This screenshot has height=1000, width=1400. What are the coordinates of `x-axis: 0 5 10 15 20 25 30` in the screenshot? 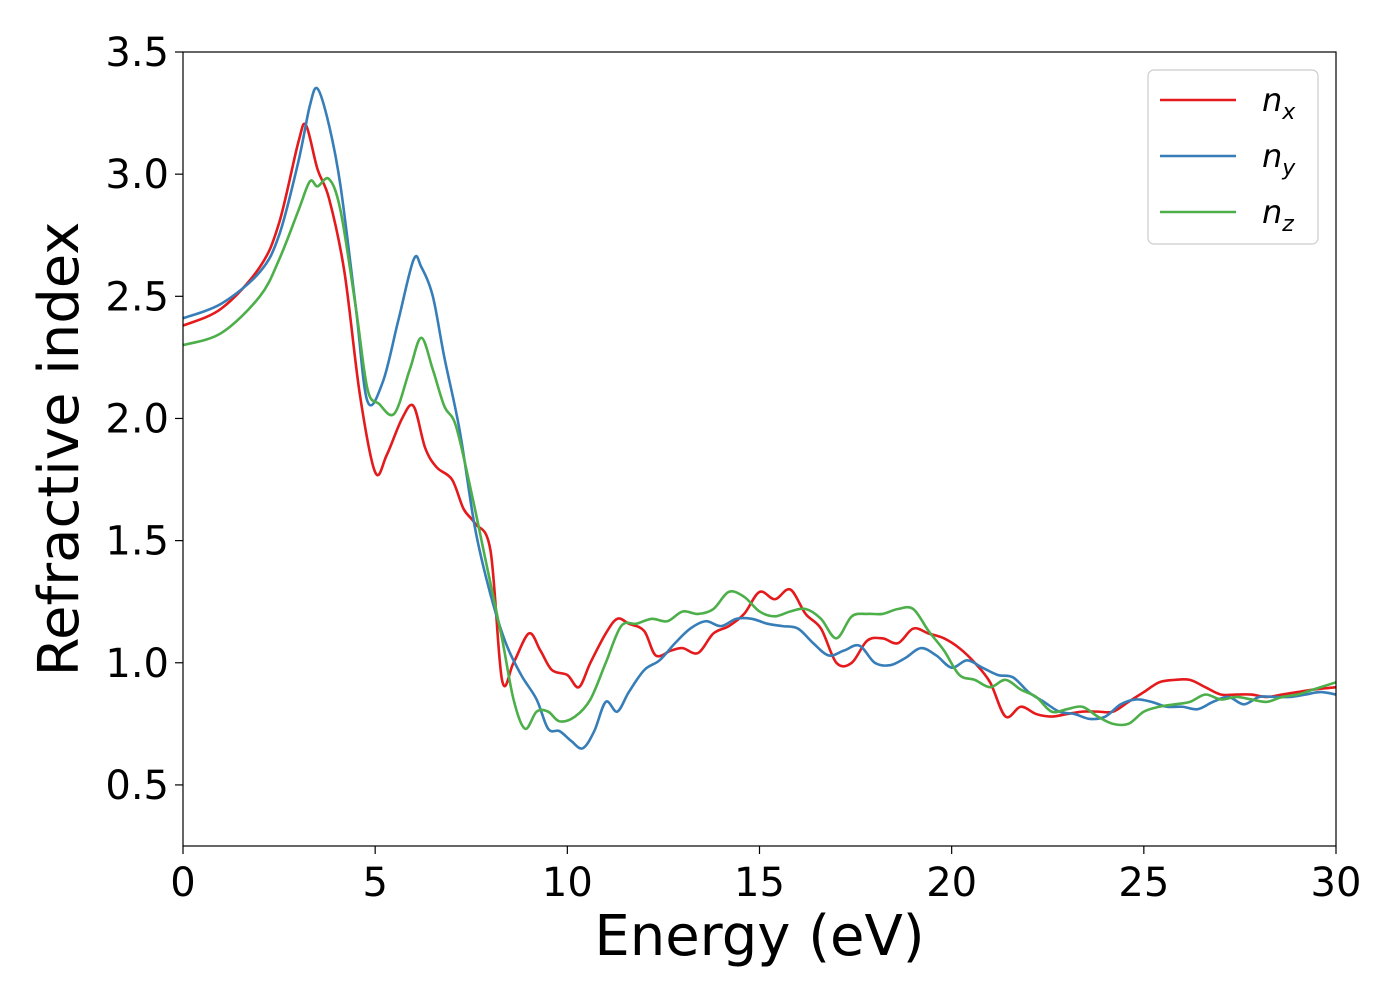 It's located at (765, 876).